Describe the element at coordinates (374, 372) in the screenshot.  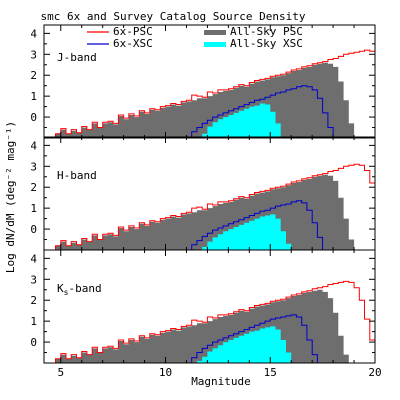
I see `x-tick-label: 20` at that location.